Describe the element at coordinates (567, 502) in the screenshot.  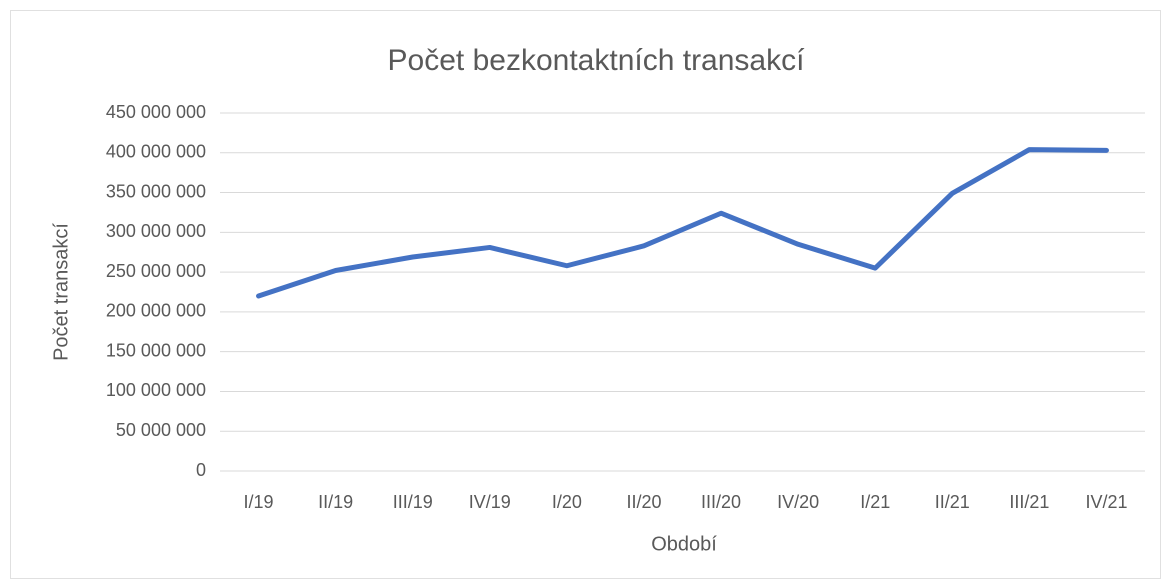
I see `x-tick-label: I/20` at that location.